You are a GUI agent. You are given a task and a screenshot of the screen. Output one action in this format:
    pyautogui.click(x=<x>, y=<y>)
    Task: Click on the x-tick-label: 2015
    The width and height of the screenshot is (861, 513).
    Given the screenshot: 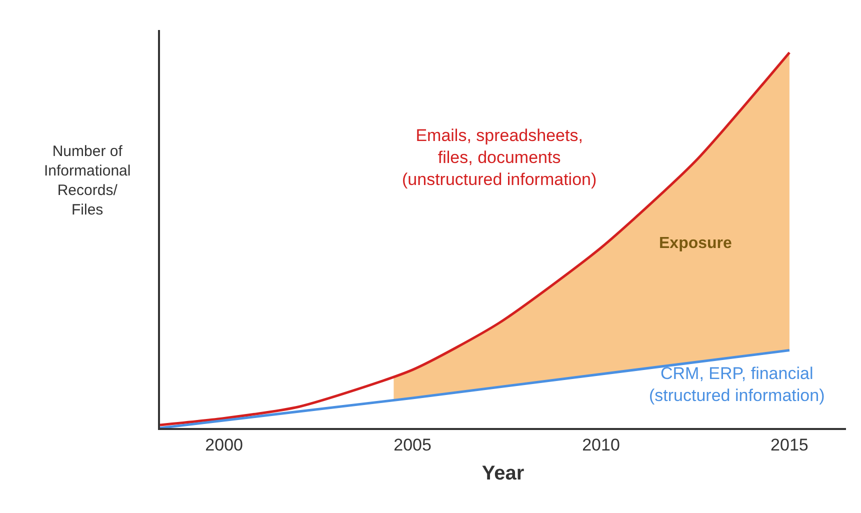 What is the action you would take?
    pyautogui.click(x=789, y=444)
    